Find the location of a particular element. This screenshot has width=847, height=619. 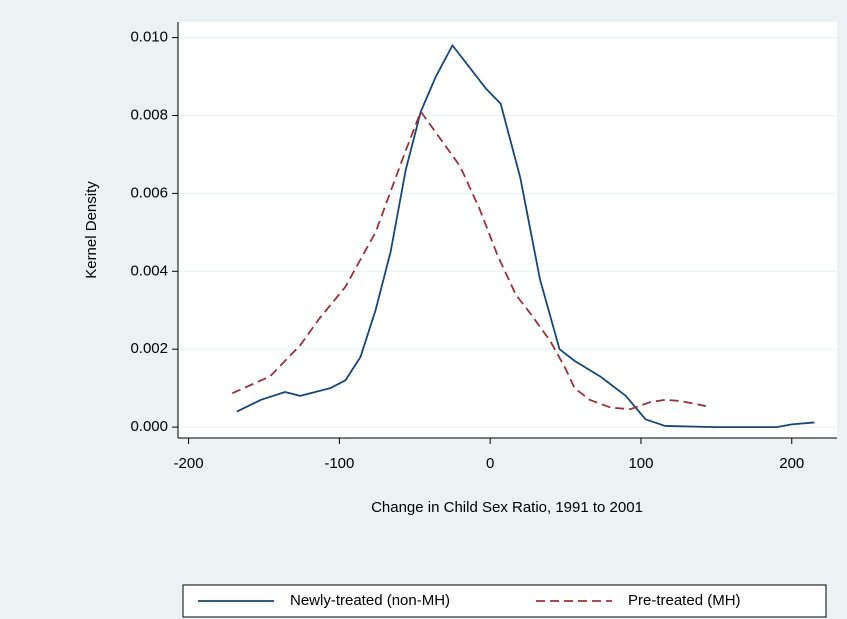

y-tick-label: 0.010 is located at coordinates (149, 37).